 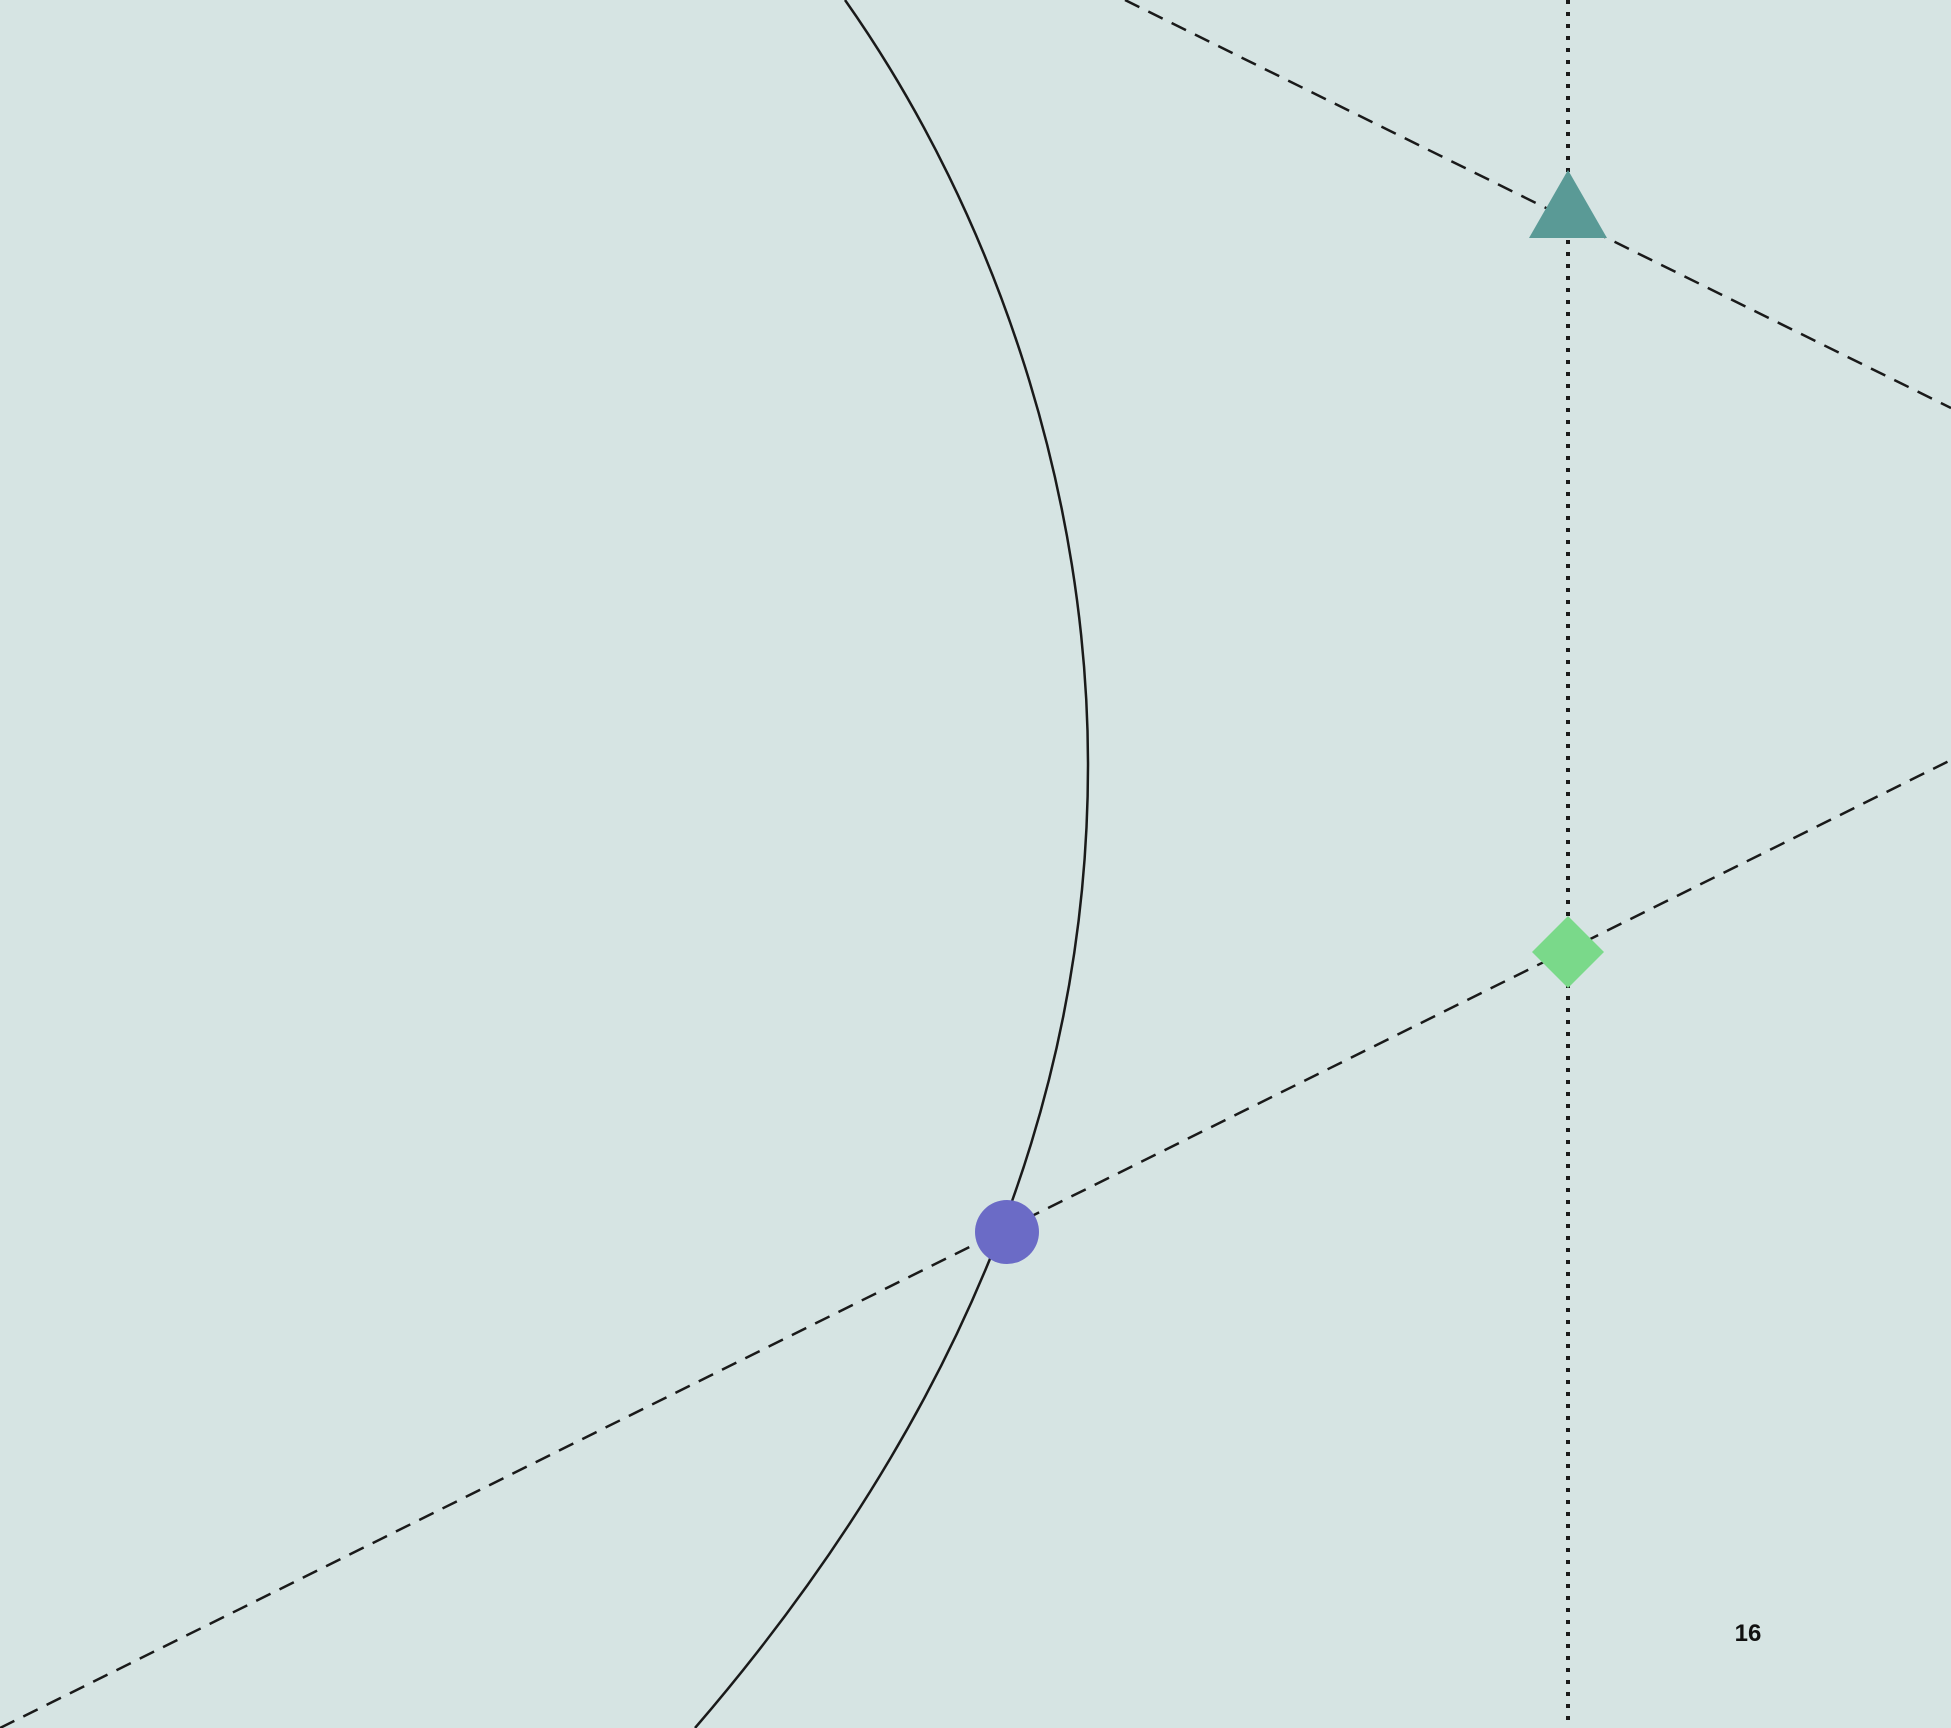 I want to click on page-number: 16, so click(x=1748, y=1633).